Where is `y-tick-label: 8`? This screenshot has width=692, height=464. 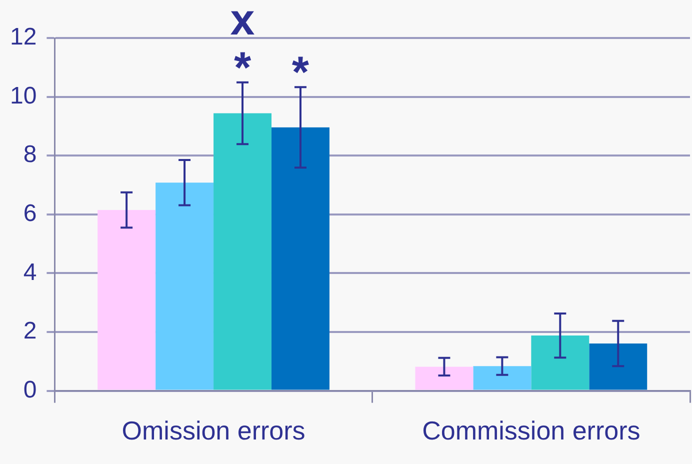 y-tick-label: 8 is located at coordinates (30, 154).